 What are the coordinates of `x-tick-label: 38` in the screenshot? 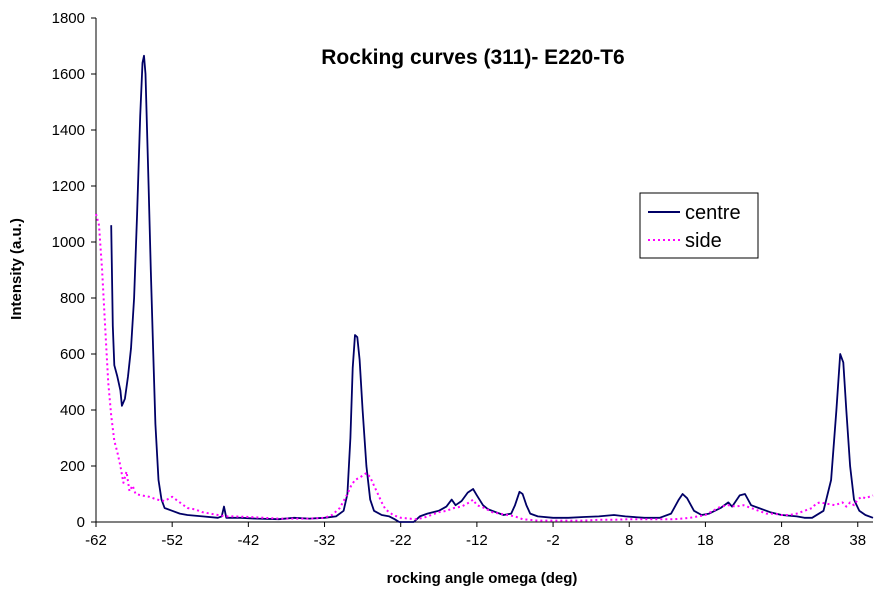 It's located at (857, 540).